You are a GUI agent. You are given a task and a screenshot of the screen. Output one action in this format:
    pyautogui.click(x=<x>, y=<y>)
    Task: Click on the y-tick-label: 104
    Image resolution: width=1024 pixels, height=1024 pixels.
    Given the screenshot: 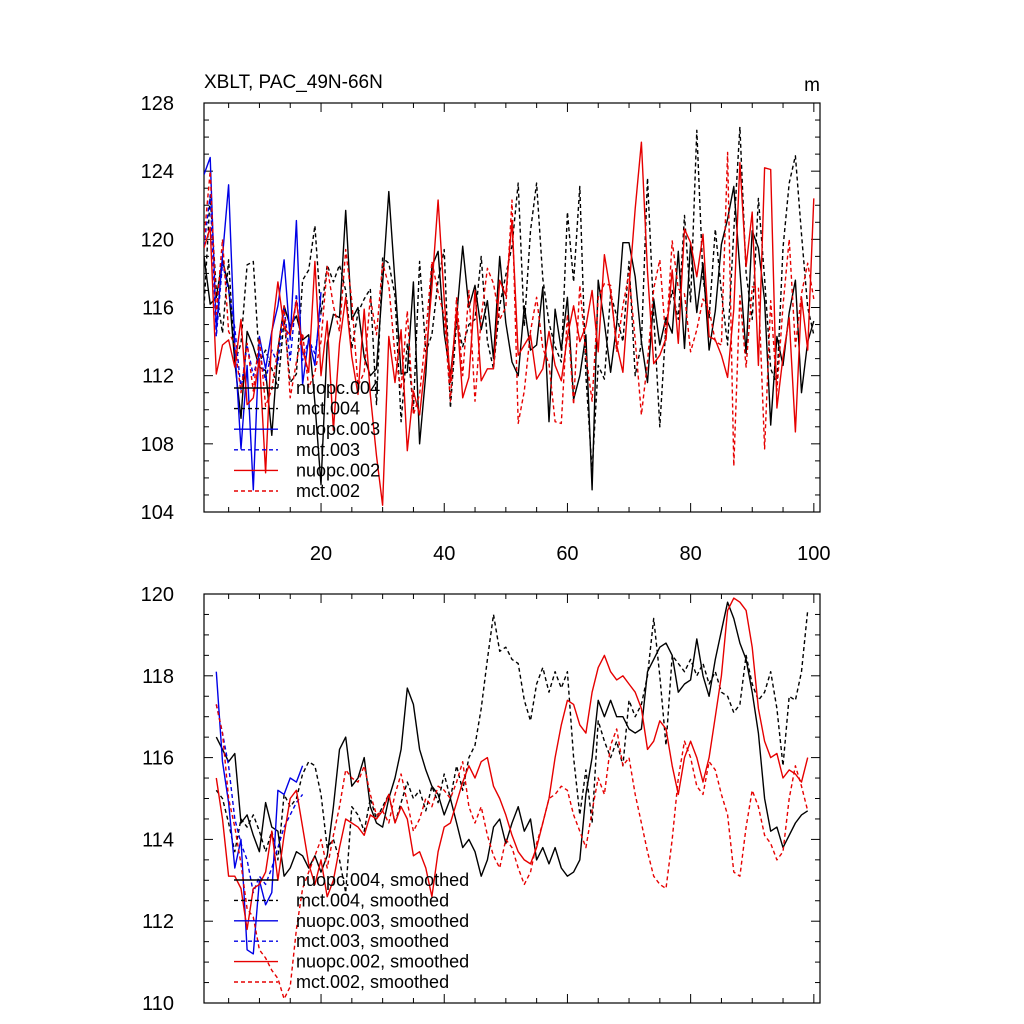 What is the action you would take?
    pyautogui.click(x=157, y=513)
    